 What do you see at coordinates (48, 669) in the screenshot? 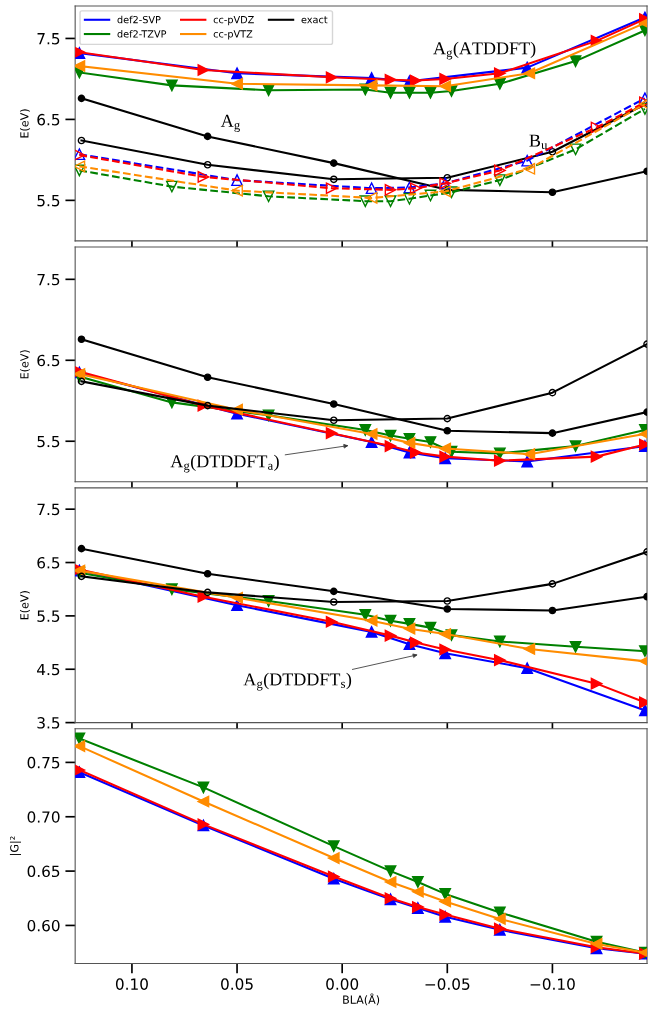
I see `y-tick-label: 4.5` at bounding box center [48, 669].